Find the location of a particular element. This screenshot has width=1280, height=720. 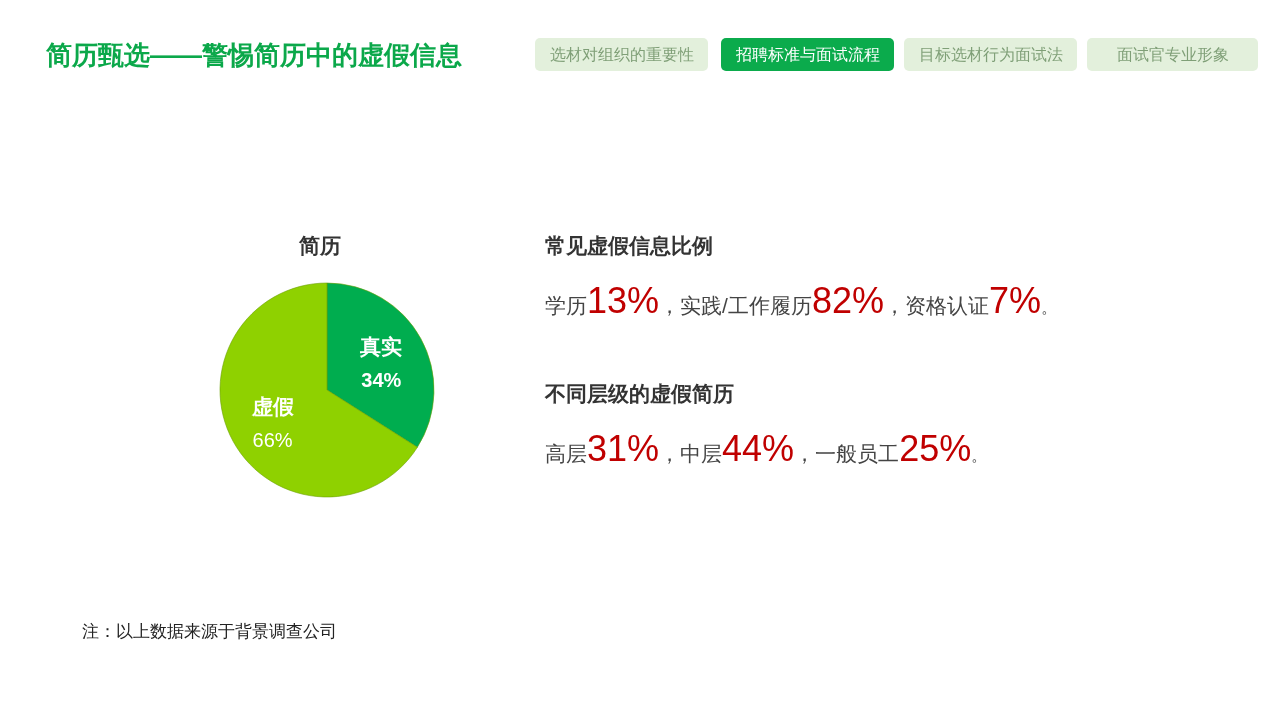

data-label: 34% is located at coordinates (381, 380).